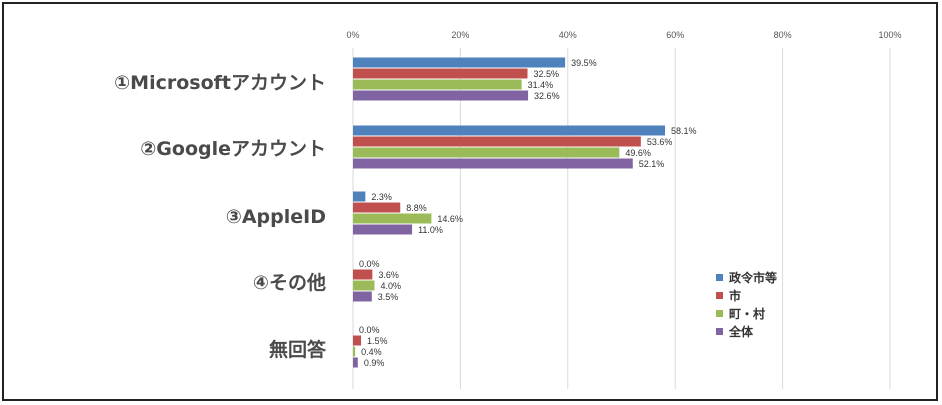 Image resolution: width=942 pixels, height=405 pixels. Describe the element at coordinates (547, 96) in the screenshot. I see `data-label: 32.6%` at that location.